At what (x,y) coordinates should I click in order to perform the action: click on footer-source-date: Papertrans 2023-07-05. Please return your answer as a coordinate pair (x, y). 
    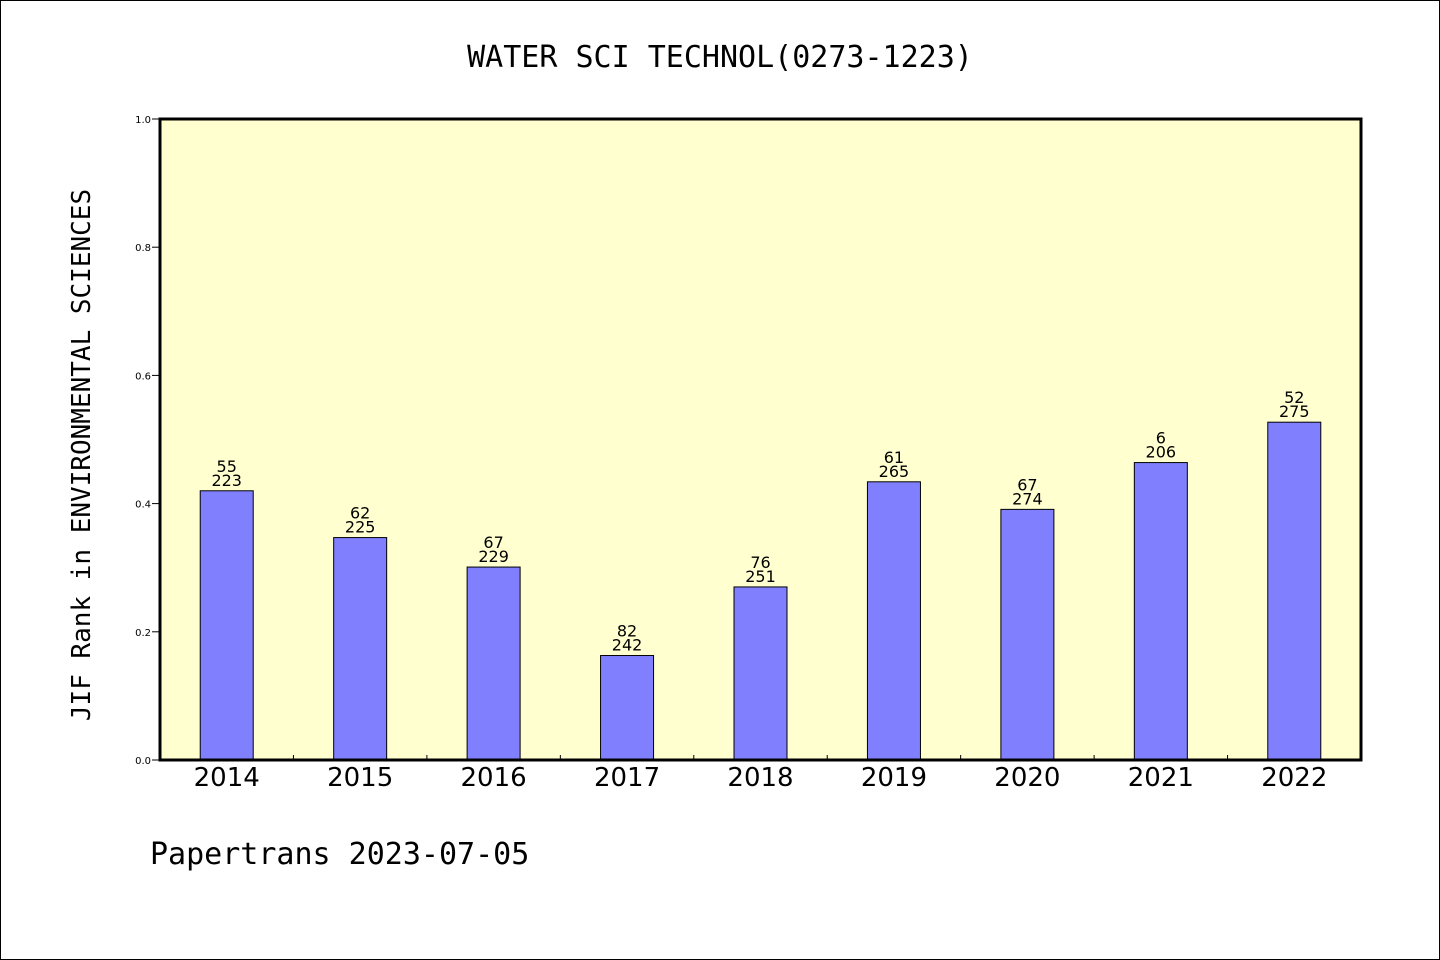
    Looking at the image, I should click on (339, 854).